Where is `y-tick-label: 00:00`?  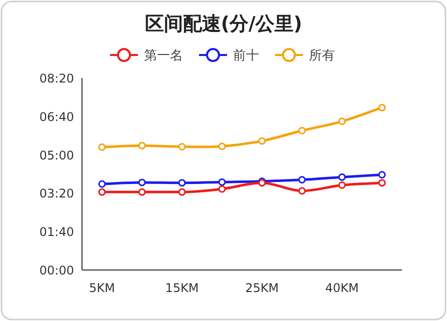
y-tick-label: 00:00 is located at coordinates (56, 271).